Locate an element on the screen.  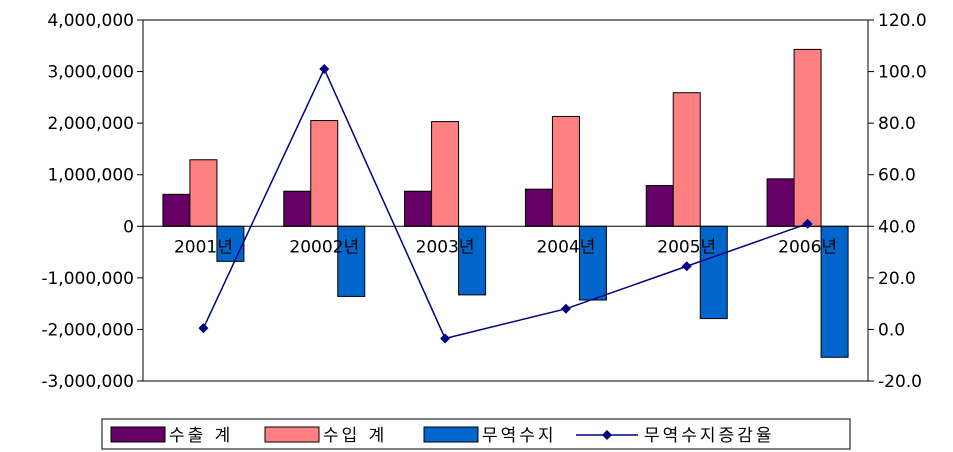
legend-label-rate: 무역수지증감율 is located at coordinates (709, 436).